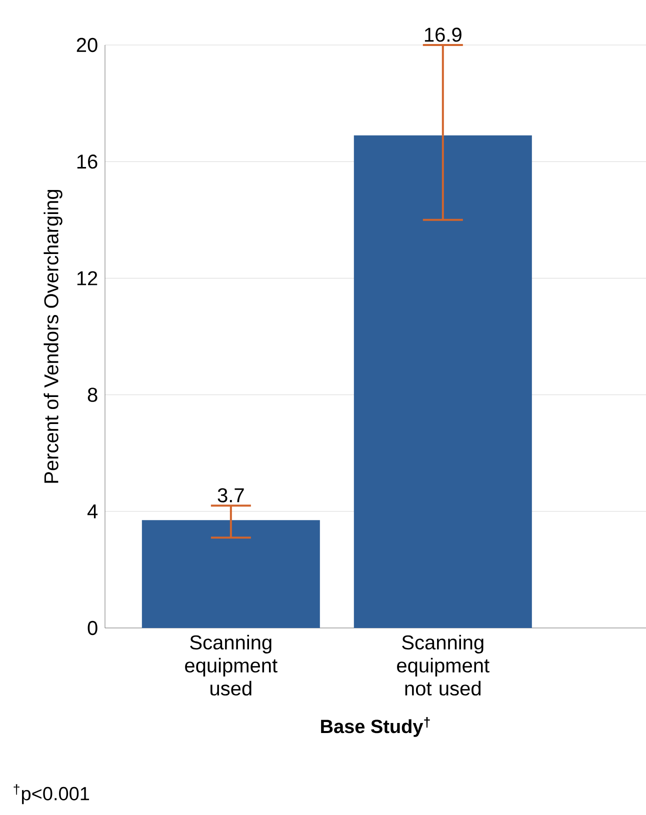 This screenshot has width=646, height=815. What do you see at coordinates (443, 35) in the screenshot?
I see `annotation: 16.9` at bounding box center [443, 35].